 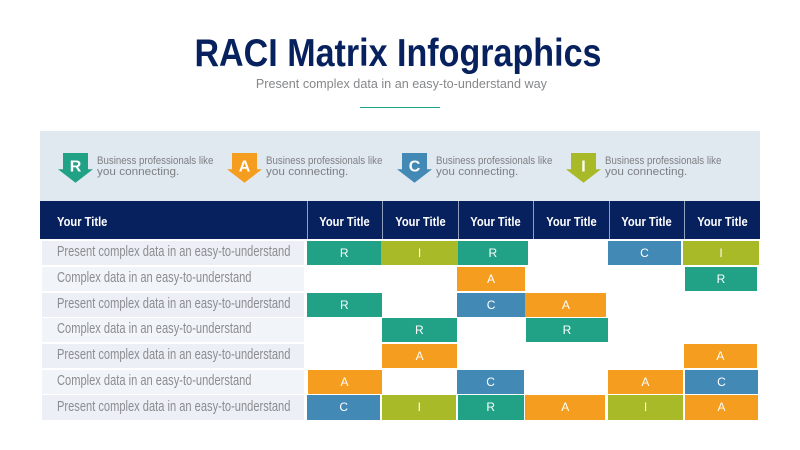 What do you see at coordinates (583, 166) in the screenshot?
I see `svg-text: I` at bounding box center [583, 166].